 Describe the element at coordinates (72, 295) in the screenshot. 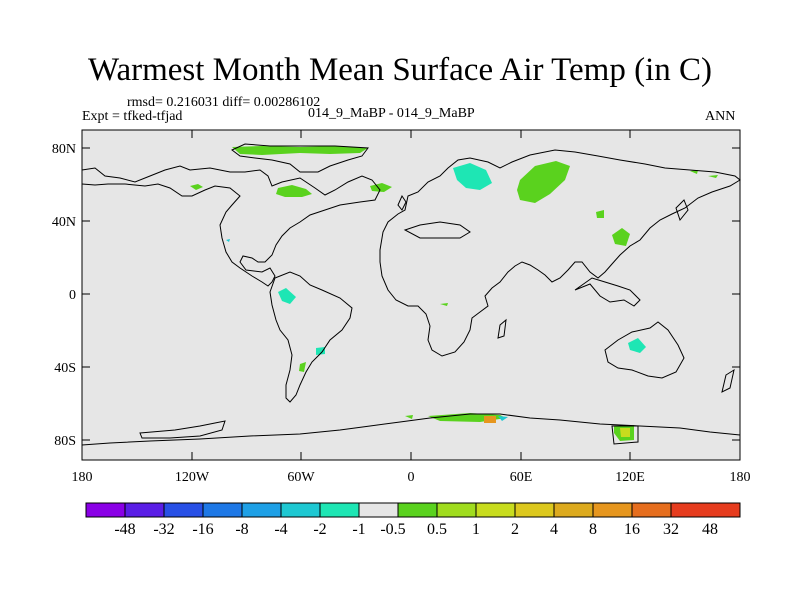

I see `lat-label: 0` at that location.